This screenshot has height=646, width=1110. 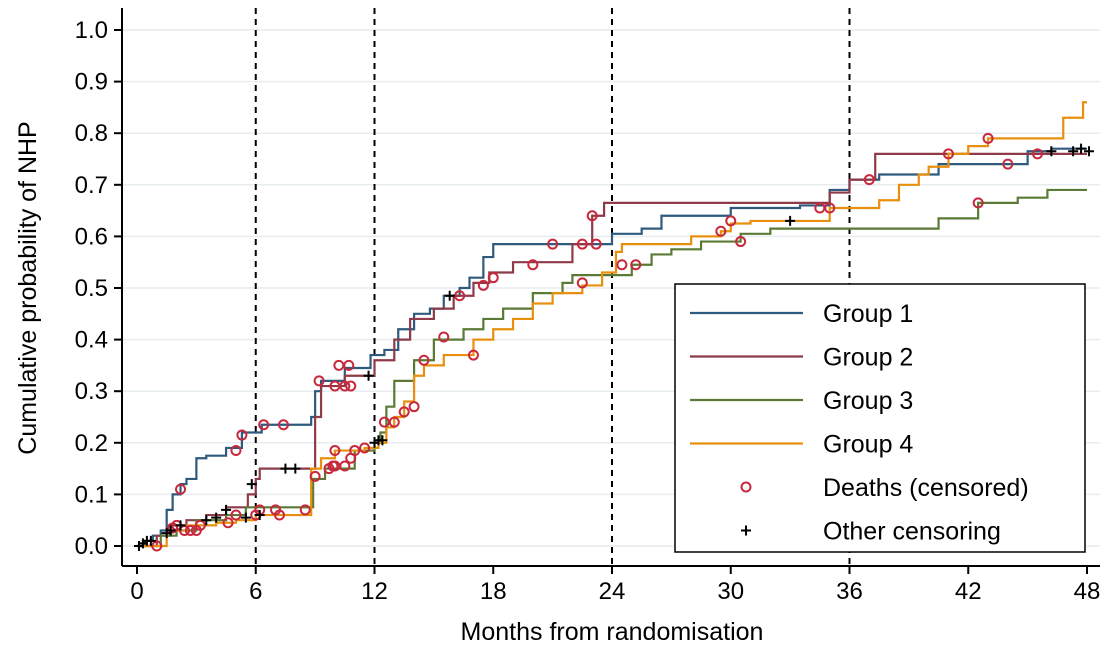 I want to click on x-tick-label-1: 6, so click(x=255, y=591).